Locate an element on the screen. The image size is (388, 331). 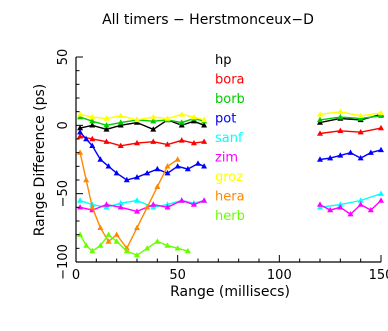
y-axis-label: Range Difference (ps) is located at coordinates (40, 160).